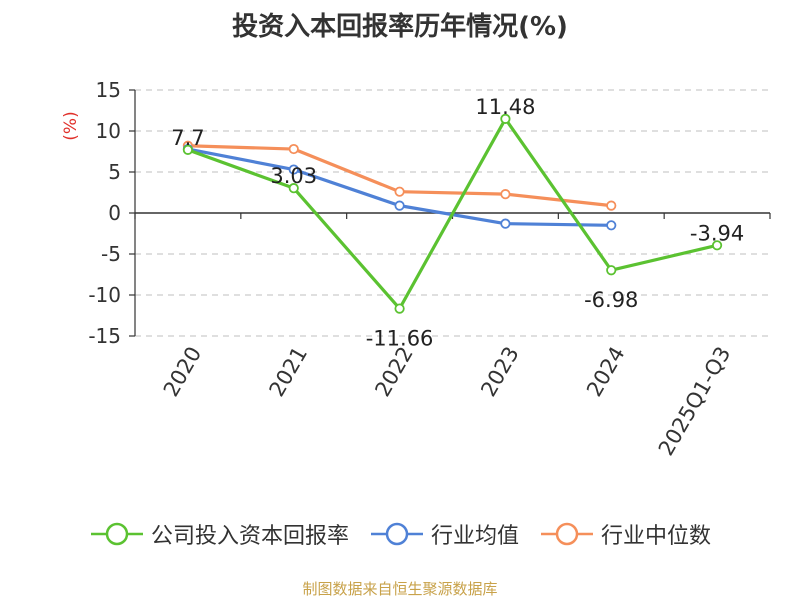 Image resolution: width=800 pixels, height=600 pixels. Describe the element at coordinates (606, 372) in the screenshot. I see `x-tick-label: 2024` at that location.